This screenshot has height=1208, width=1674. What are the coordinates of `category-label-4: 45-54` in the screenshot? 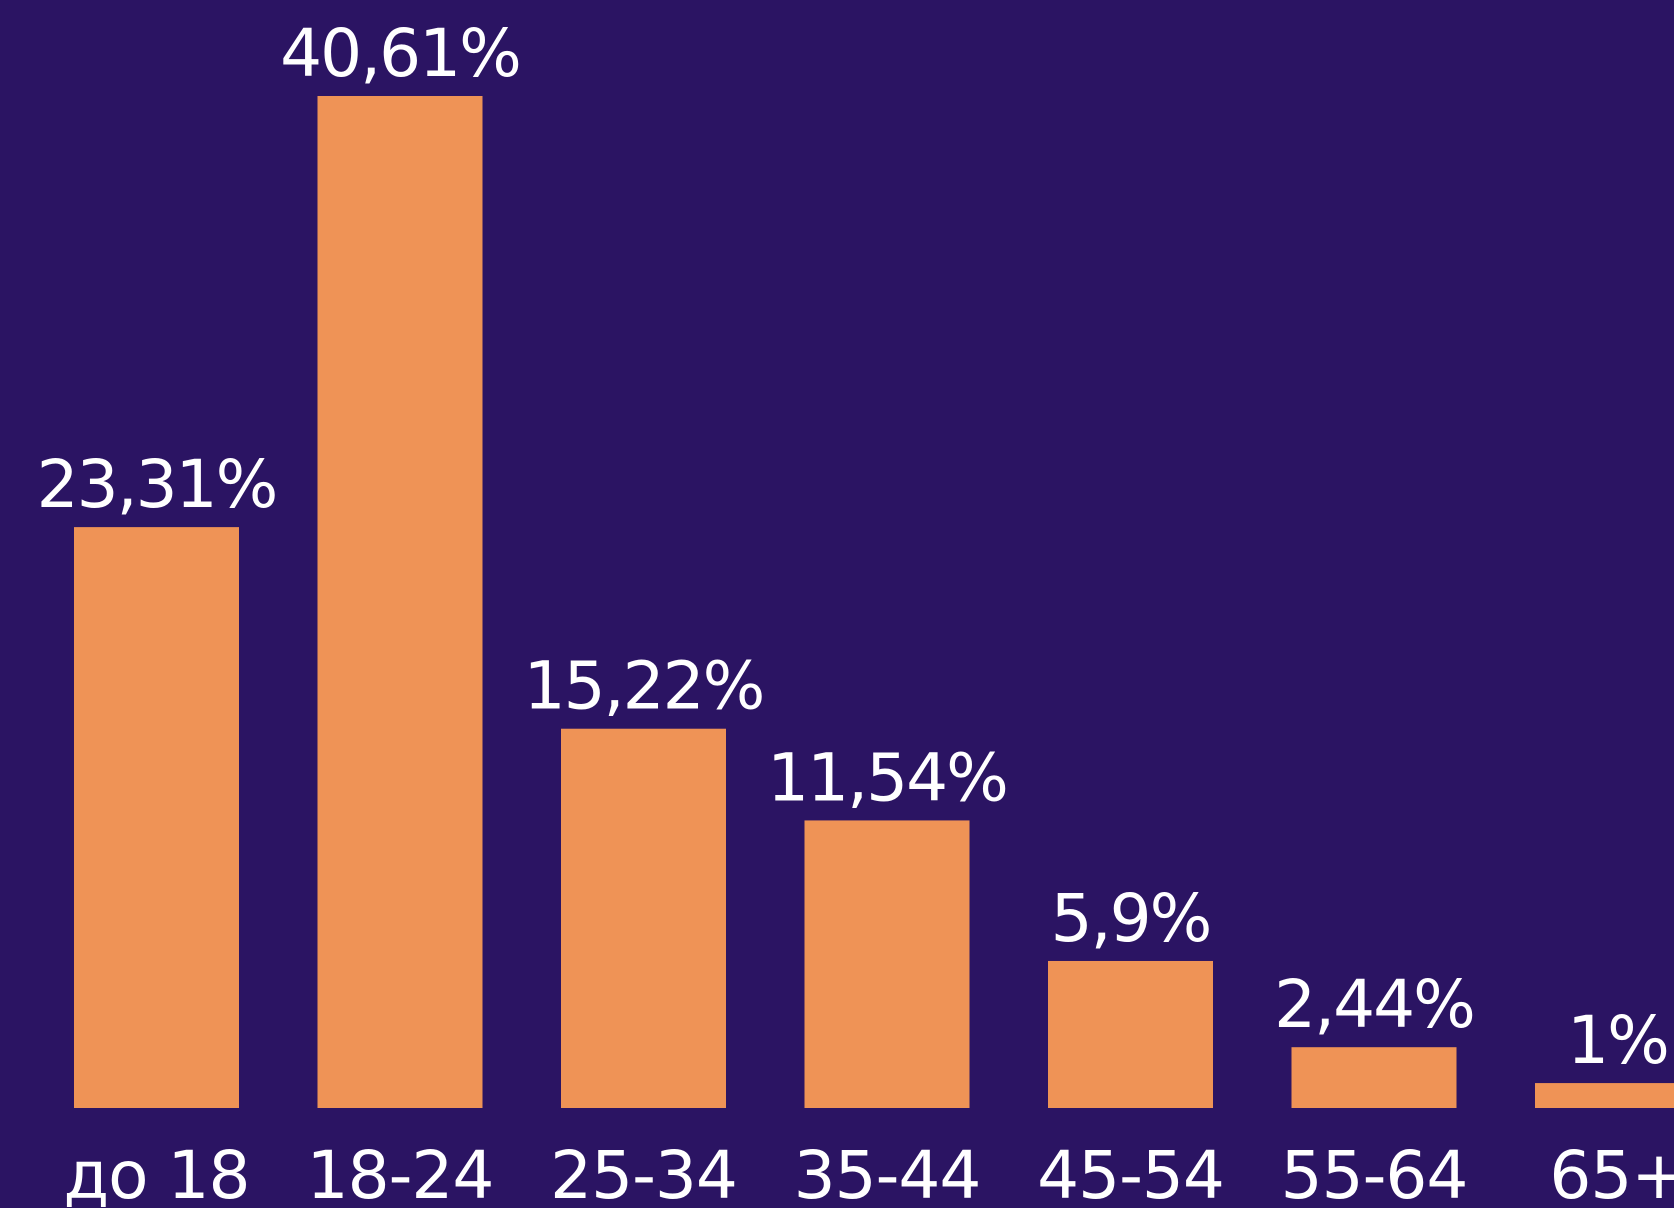 It's located at (1130, 1172).